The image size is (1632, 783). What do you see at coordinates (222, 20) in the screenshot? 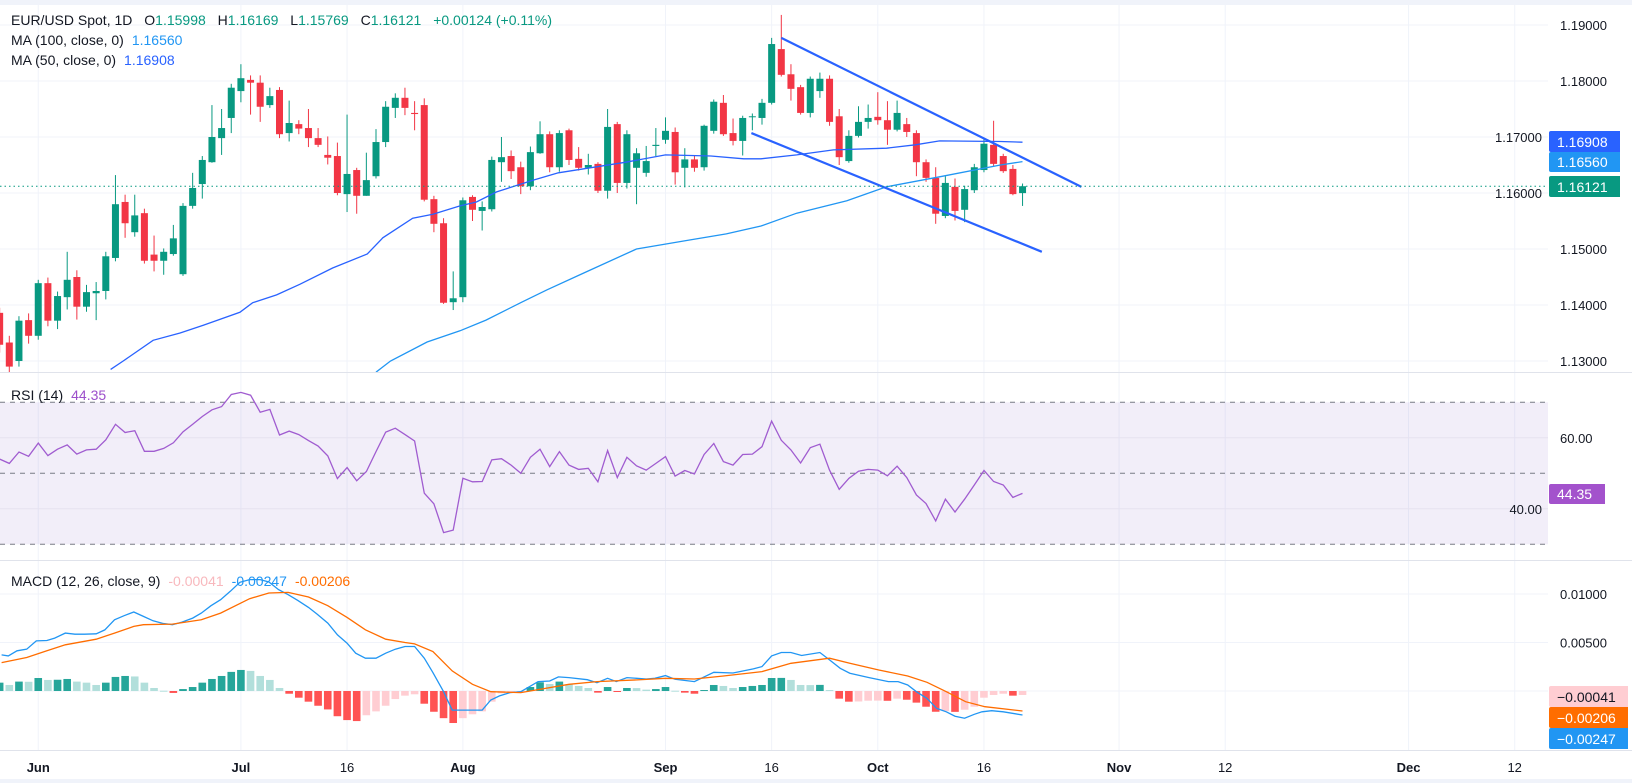
I see `high-label: H` at bounding box center [222, 20].